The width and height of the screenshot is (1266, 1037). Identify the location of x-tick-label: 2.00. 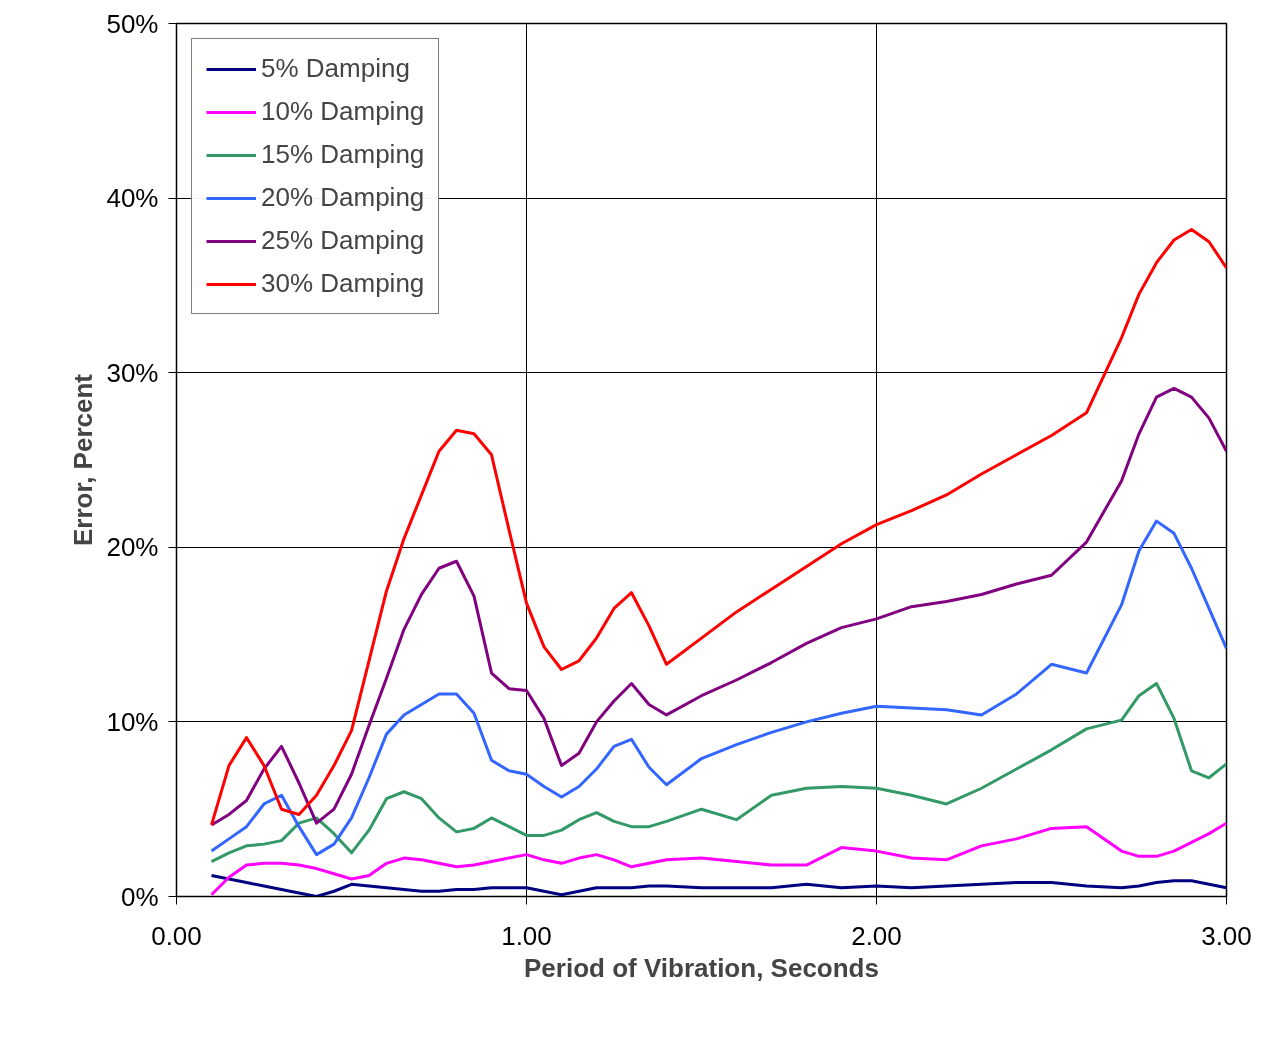
(876, 935).